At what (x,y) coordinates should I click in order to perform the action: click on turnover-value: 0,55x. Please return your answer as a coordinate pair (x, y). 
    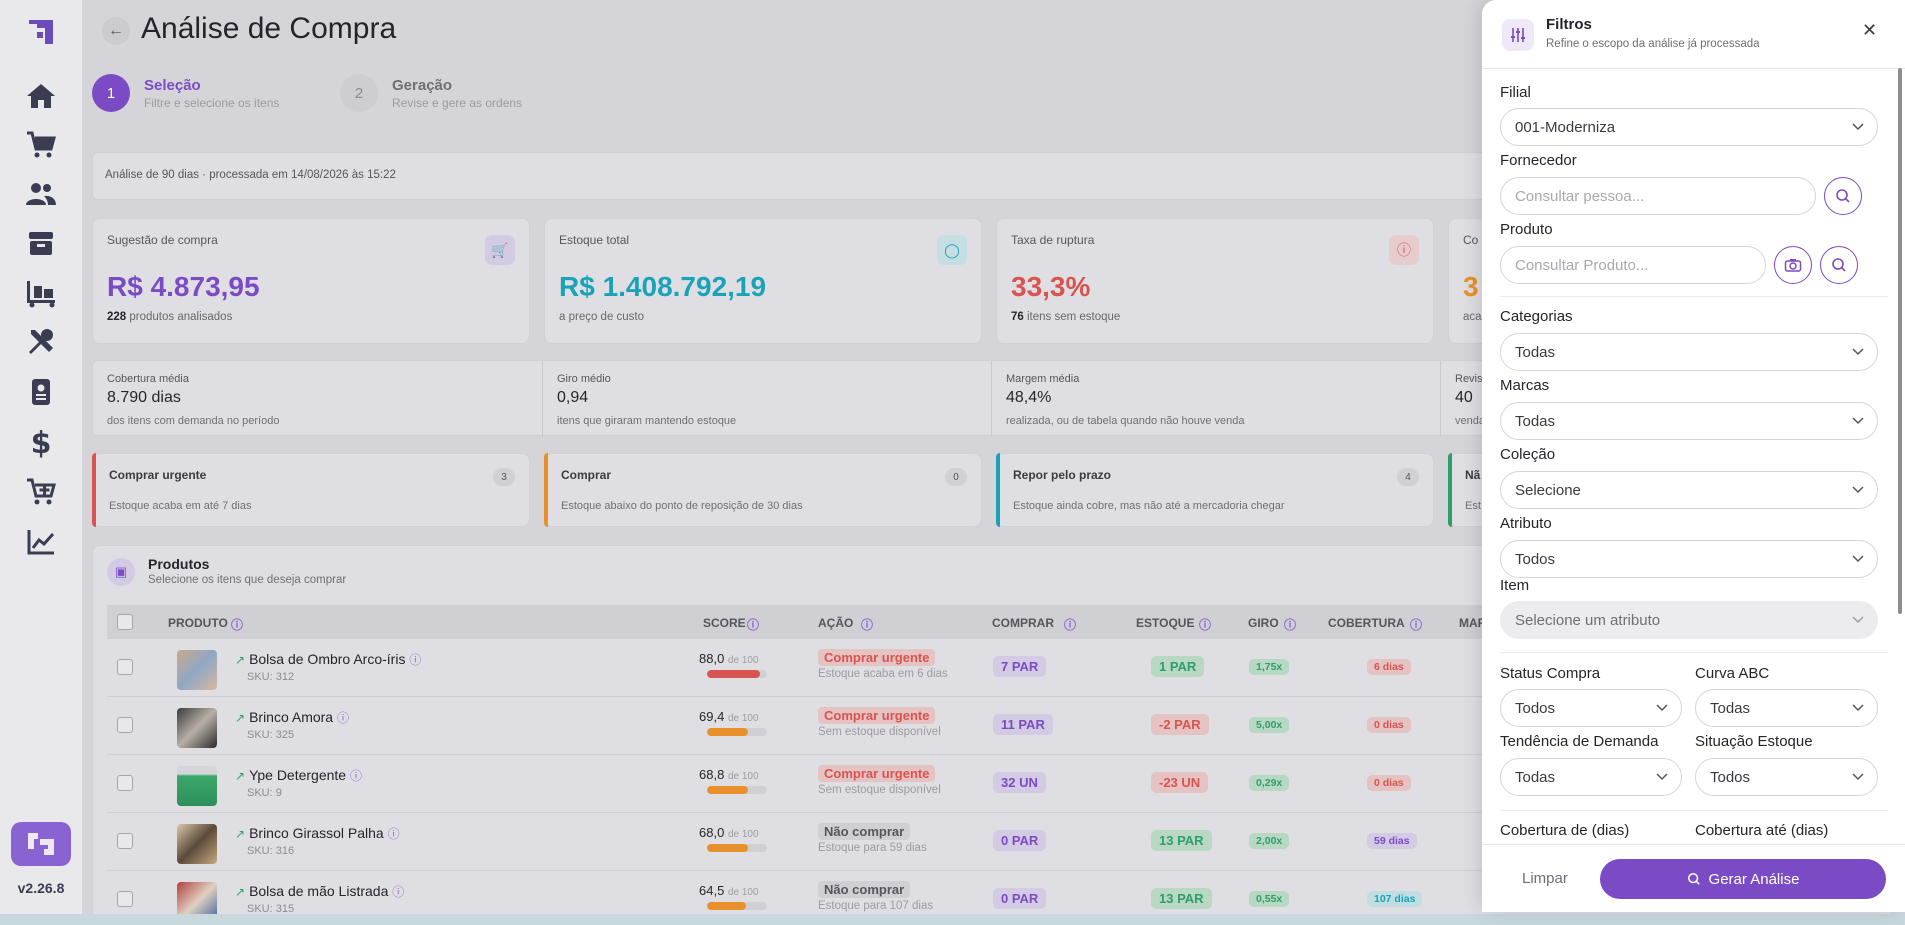
    Looking at the image, I should click on (1269, 899).